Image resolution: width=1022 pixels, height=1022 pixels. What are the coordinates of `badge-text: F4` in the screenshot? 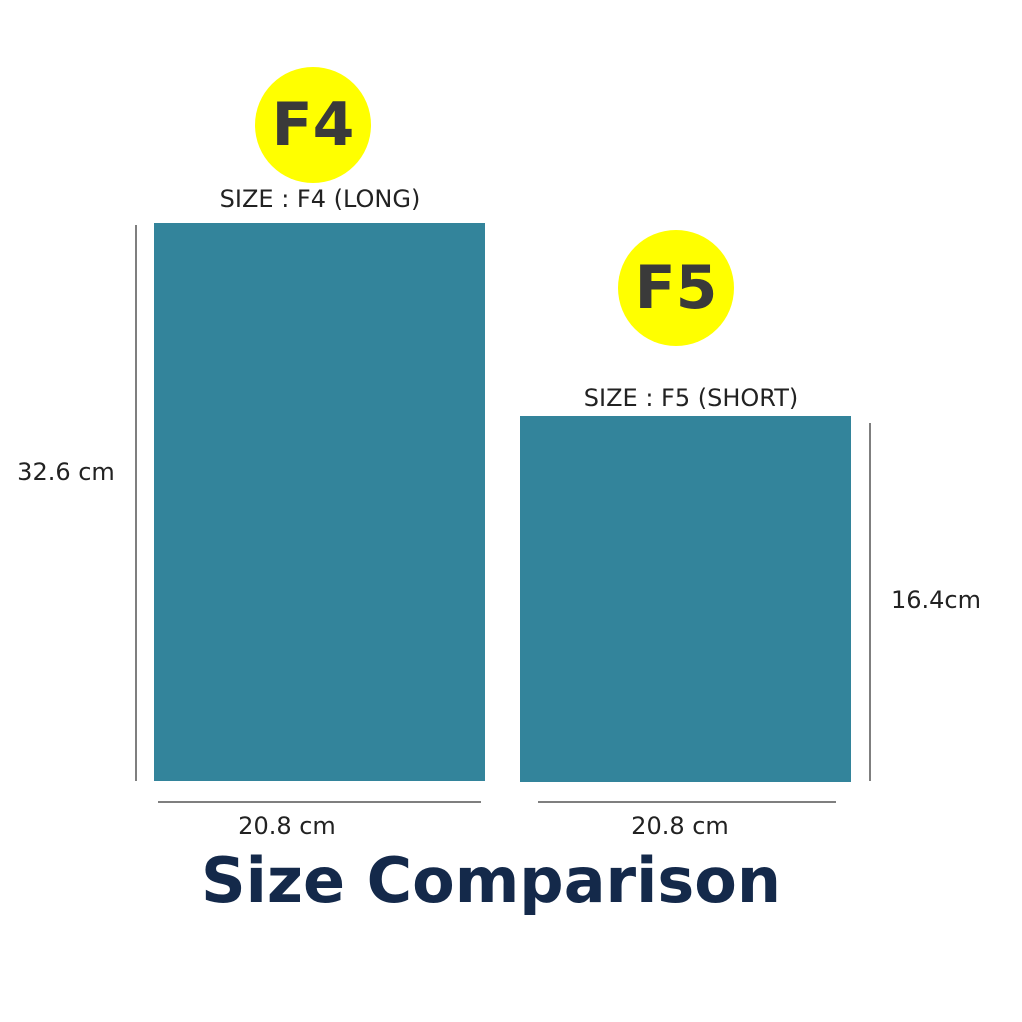 It's located at (313, 125).